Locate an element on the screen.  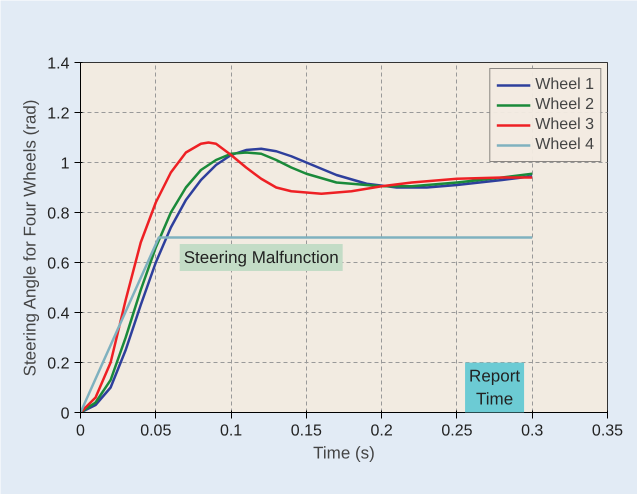
x-tick-label: 0.2 is located at coordinates (381, 431).